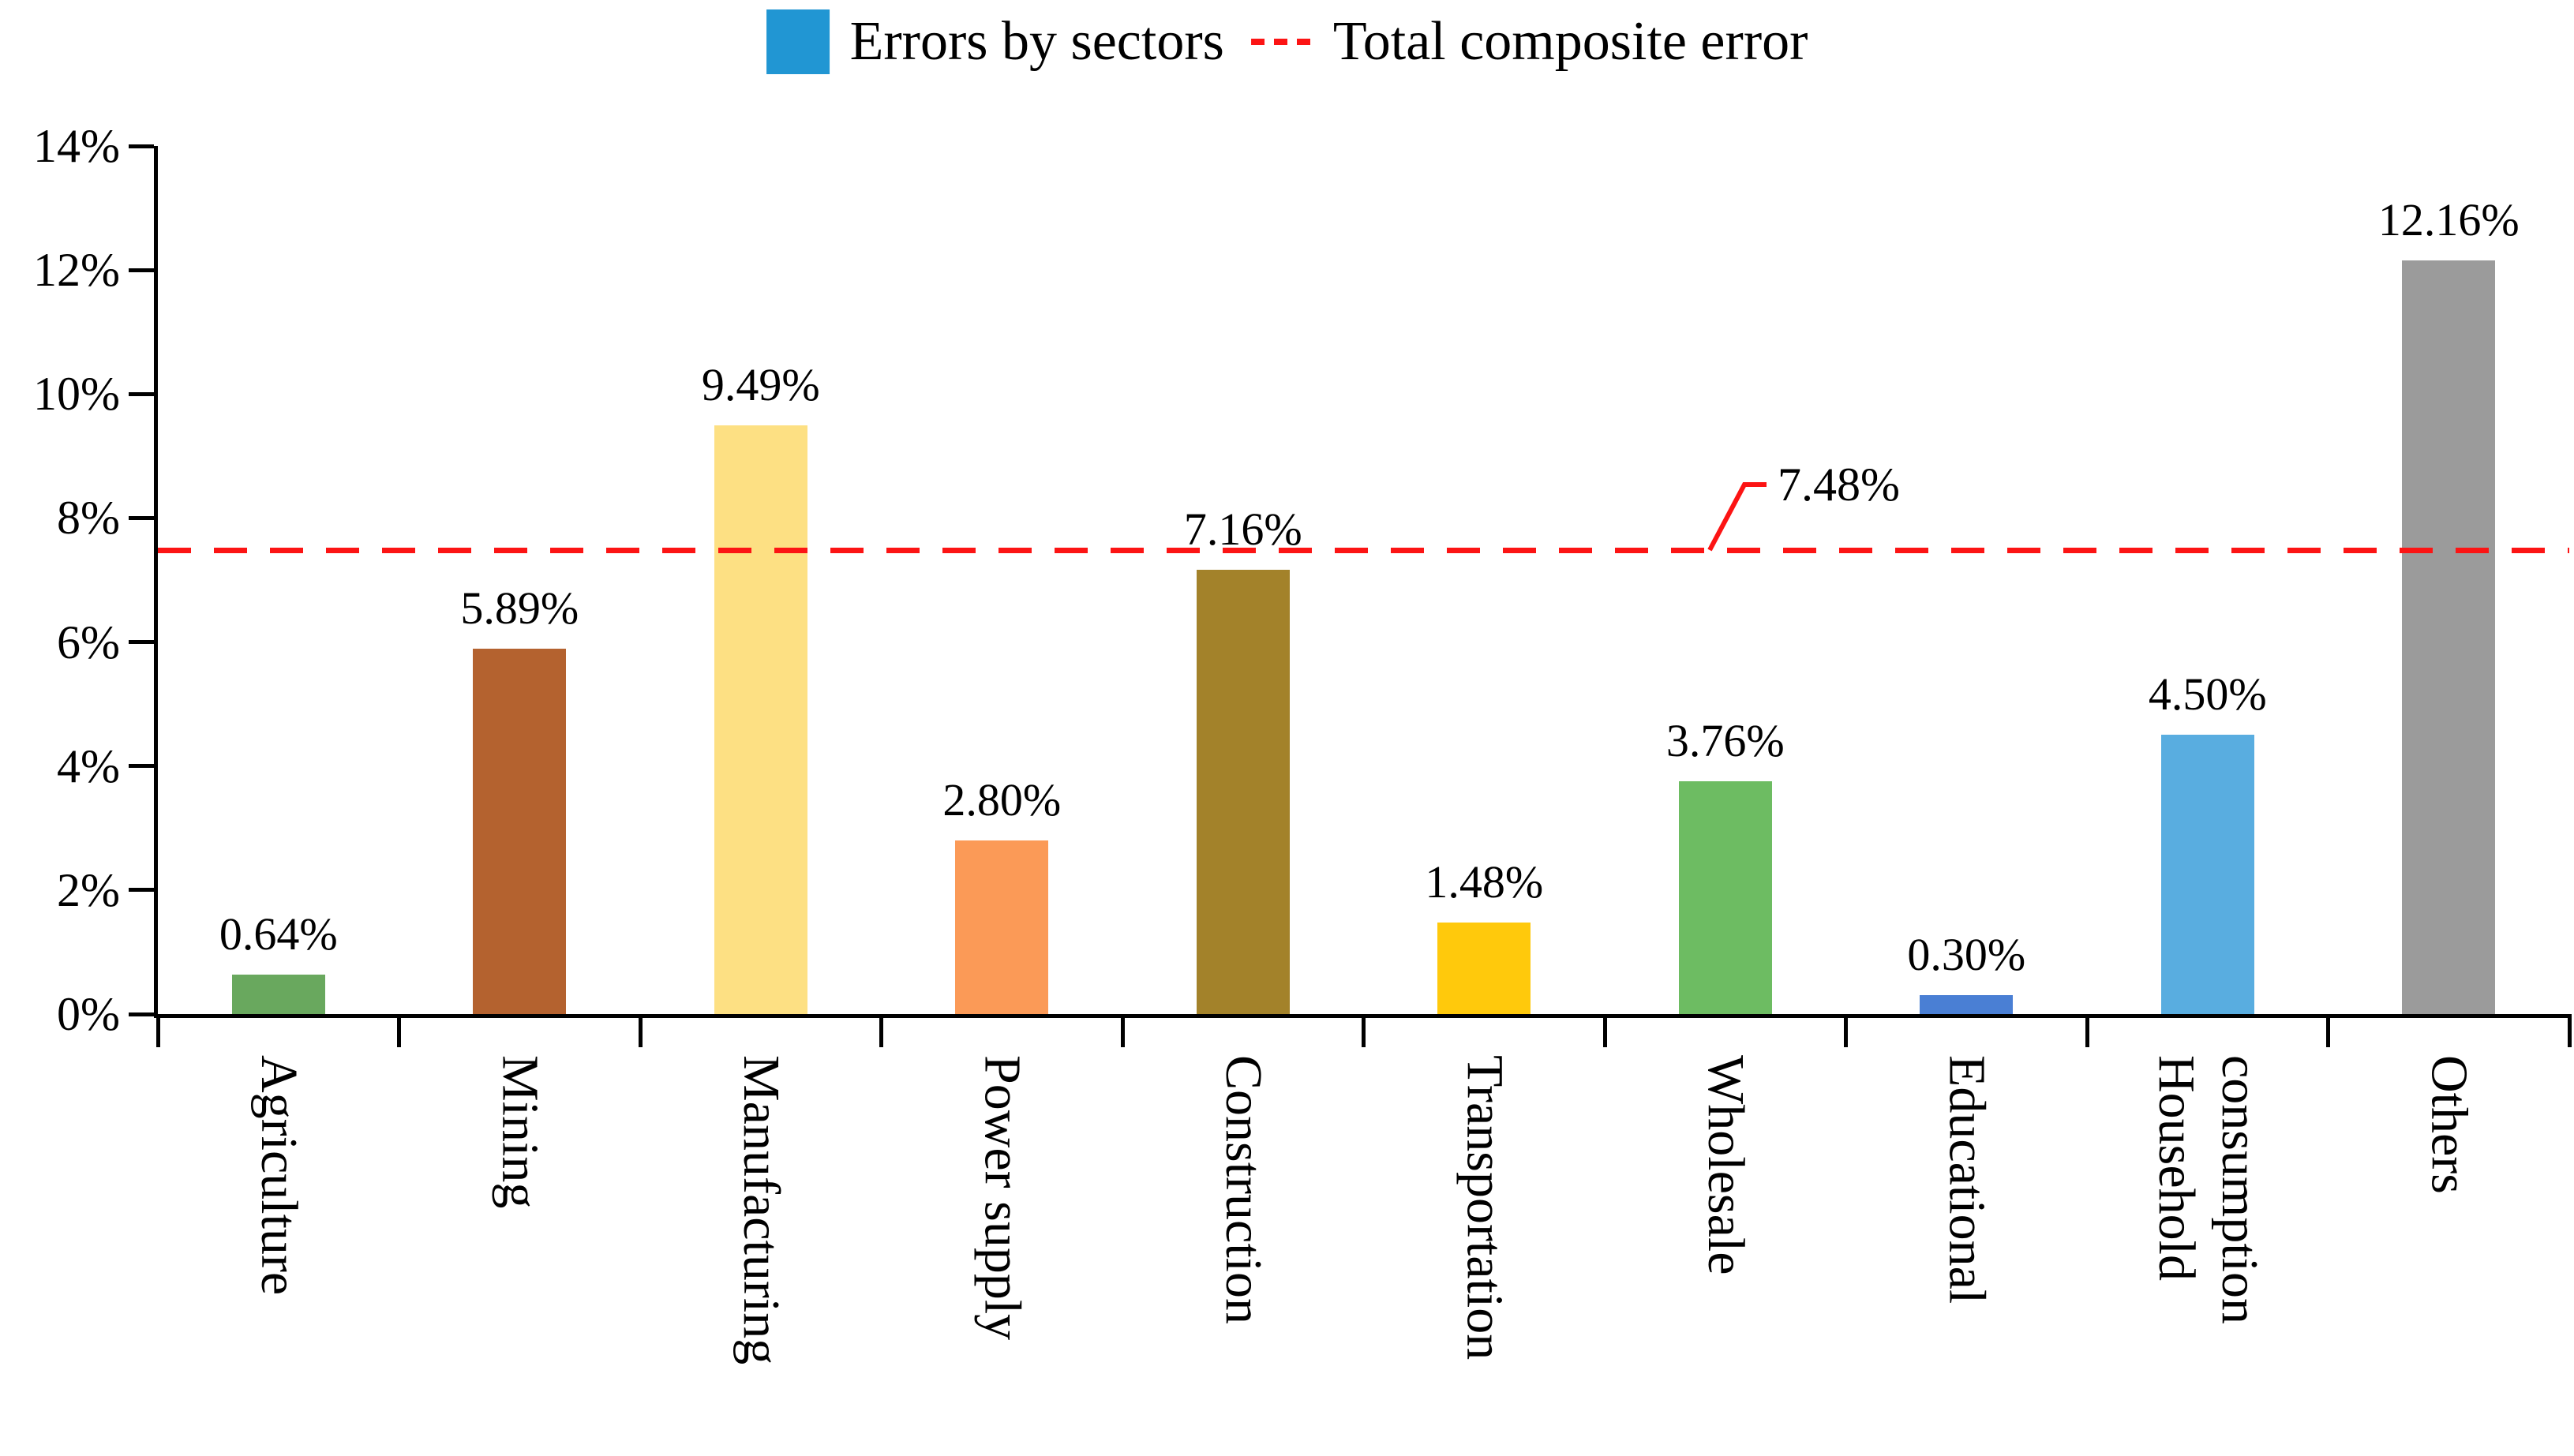 This screenshot has width=2574, height=1456. I want to click on x-label-construction: Construction, so click(1243, 1252).